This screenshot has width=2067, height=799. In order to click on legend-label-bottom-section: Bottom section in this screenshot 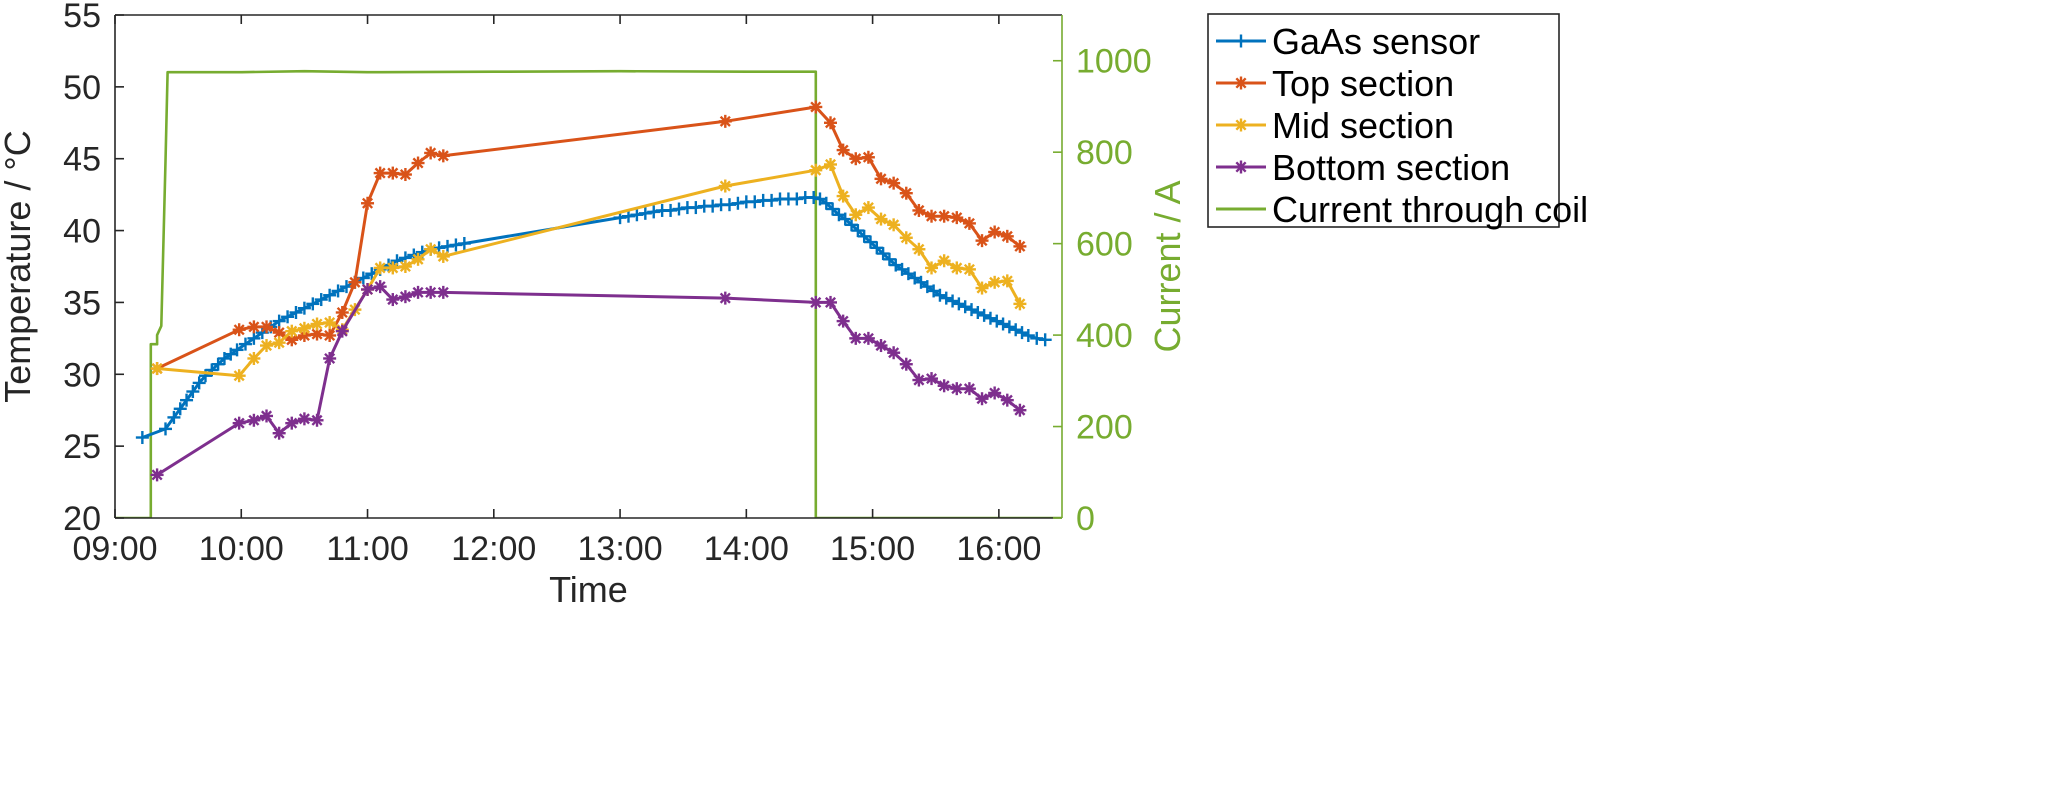, I will do `click(1391, 167)`.